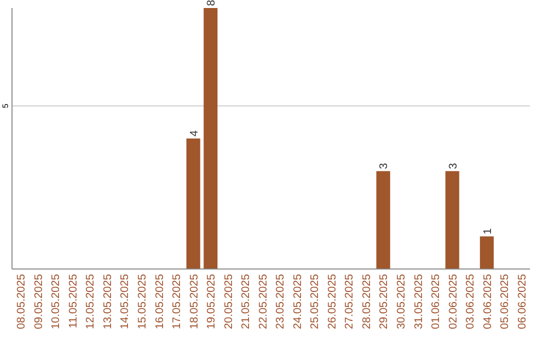  Describe the element at coordinates (5, 105) in the screenshot. I see `y-tick-label: 5` at that location.